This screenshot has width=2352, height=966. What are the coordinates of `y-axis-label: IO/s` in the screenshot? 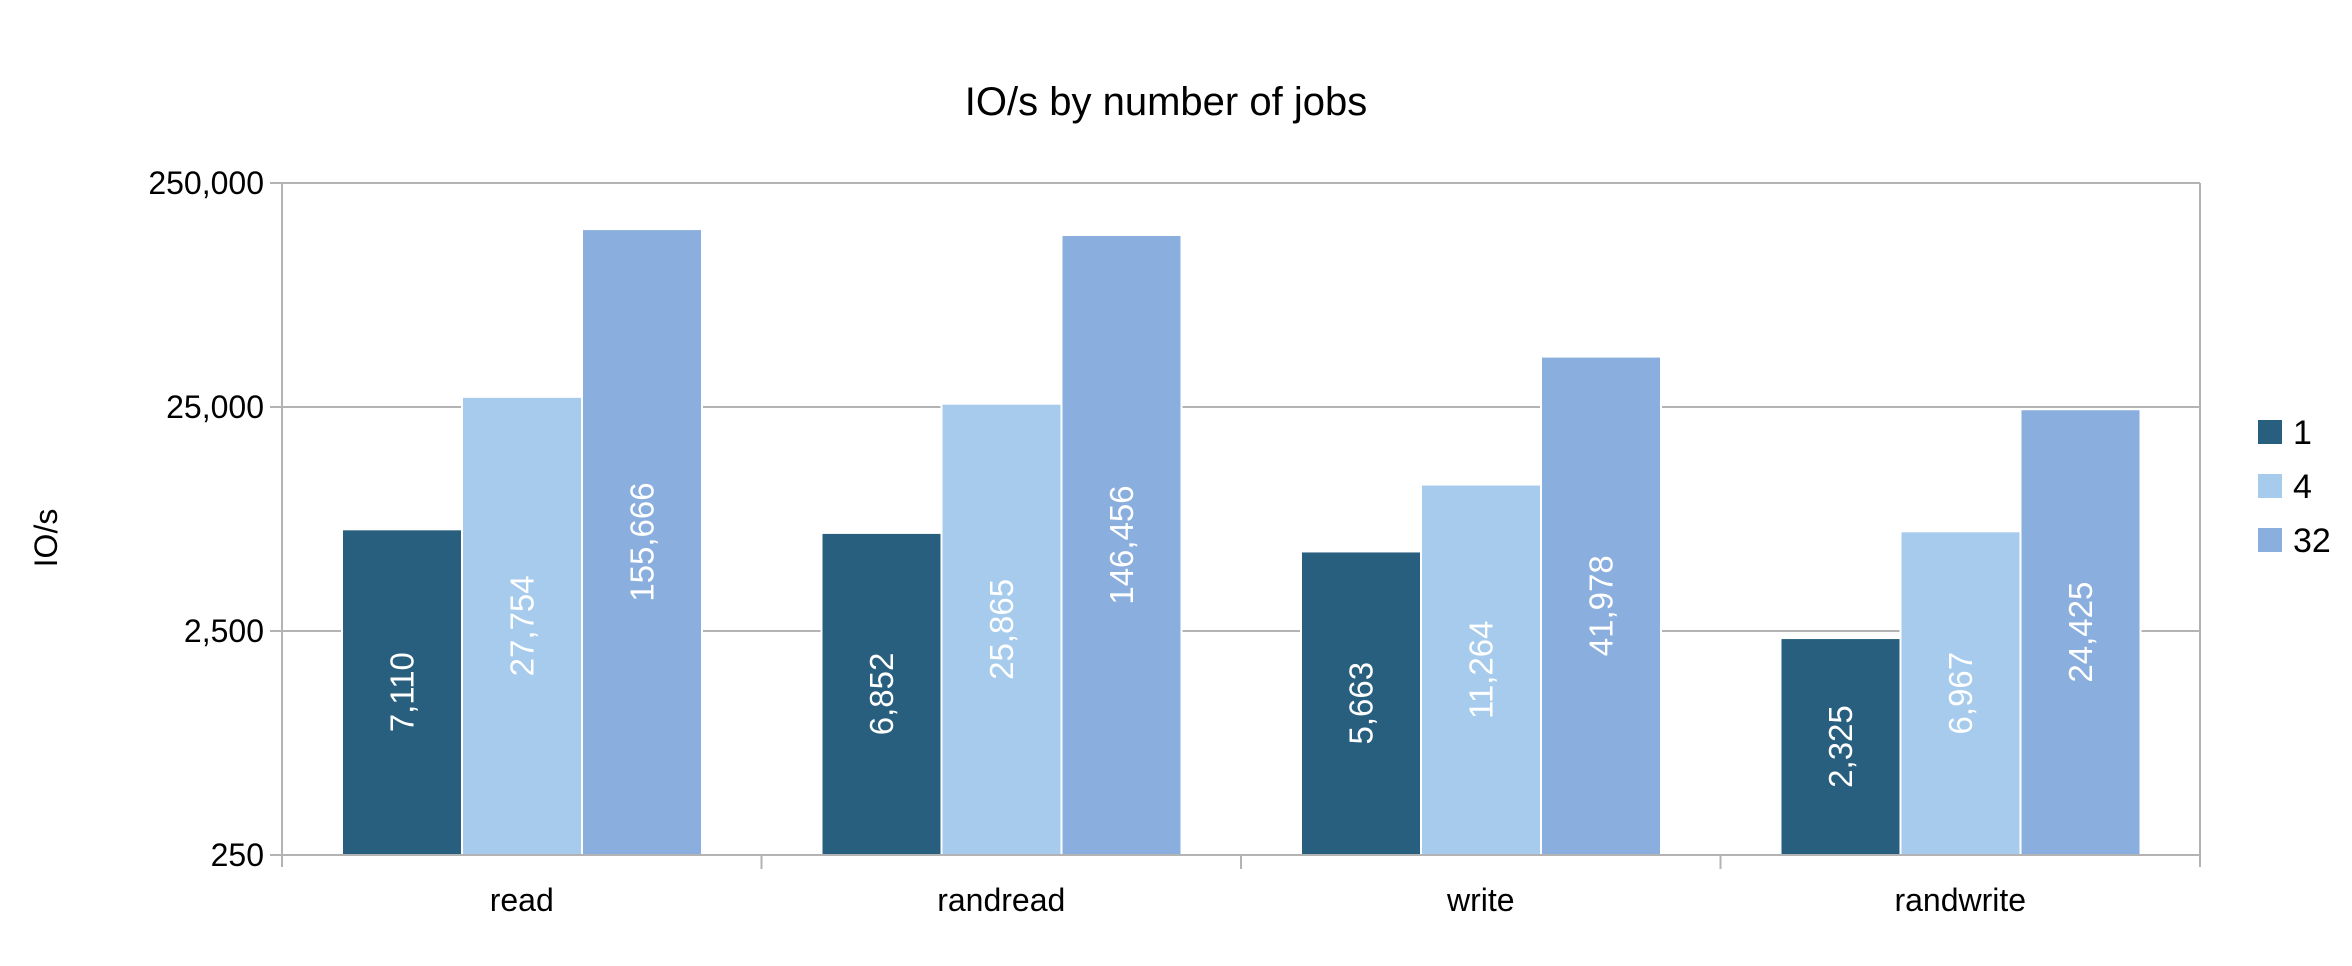 It's located at (46, 538).